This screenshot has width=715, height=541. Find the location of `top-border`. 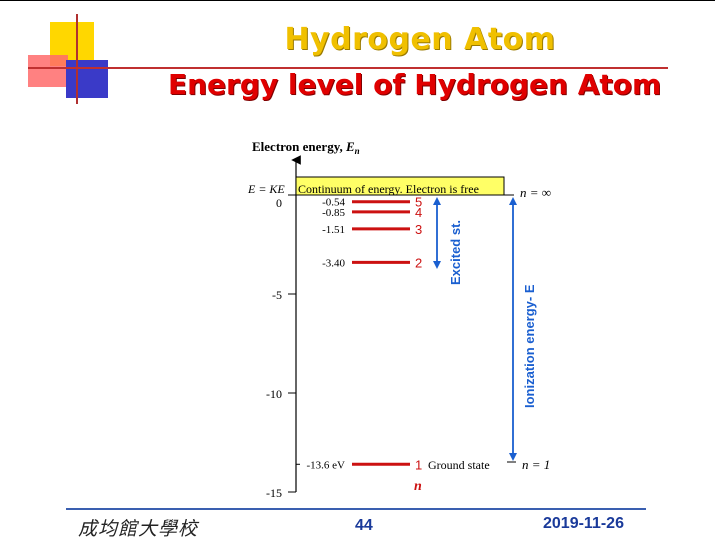

top-border is located at coordinates (357, 0).